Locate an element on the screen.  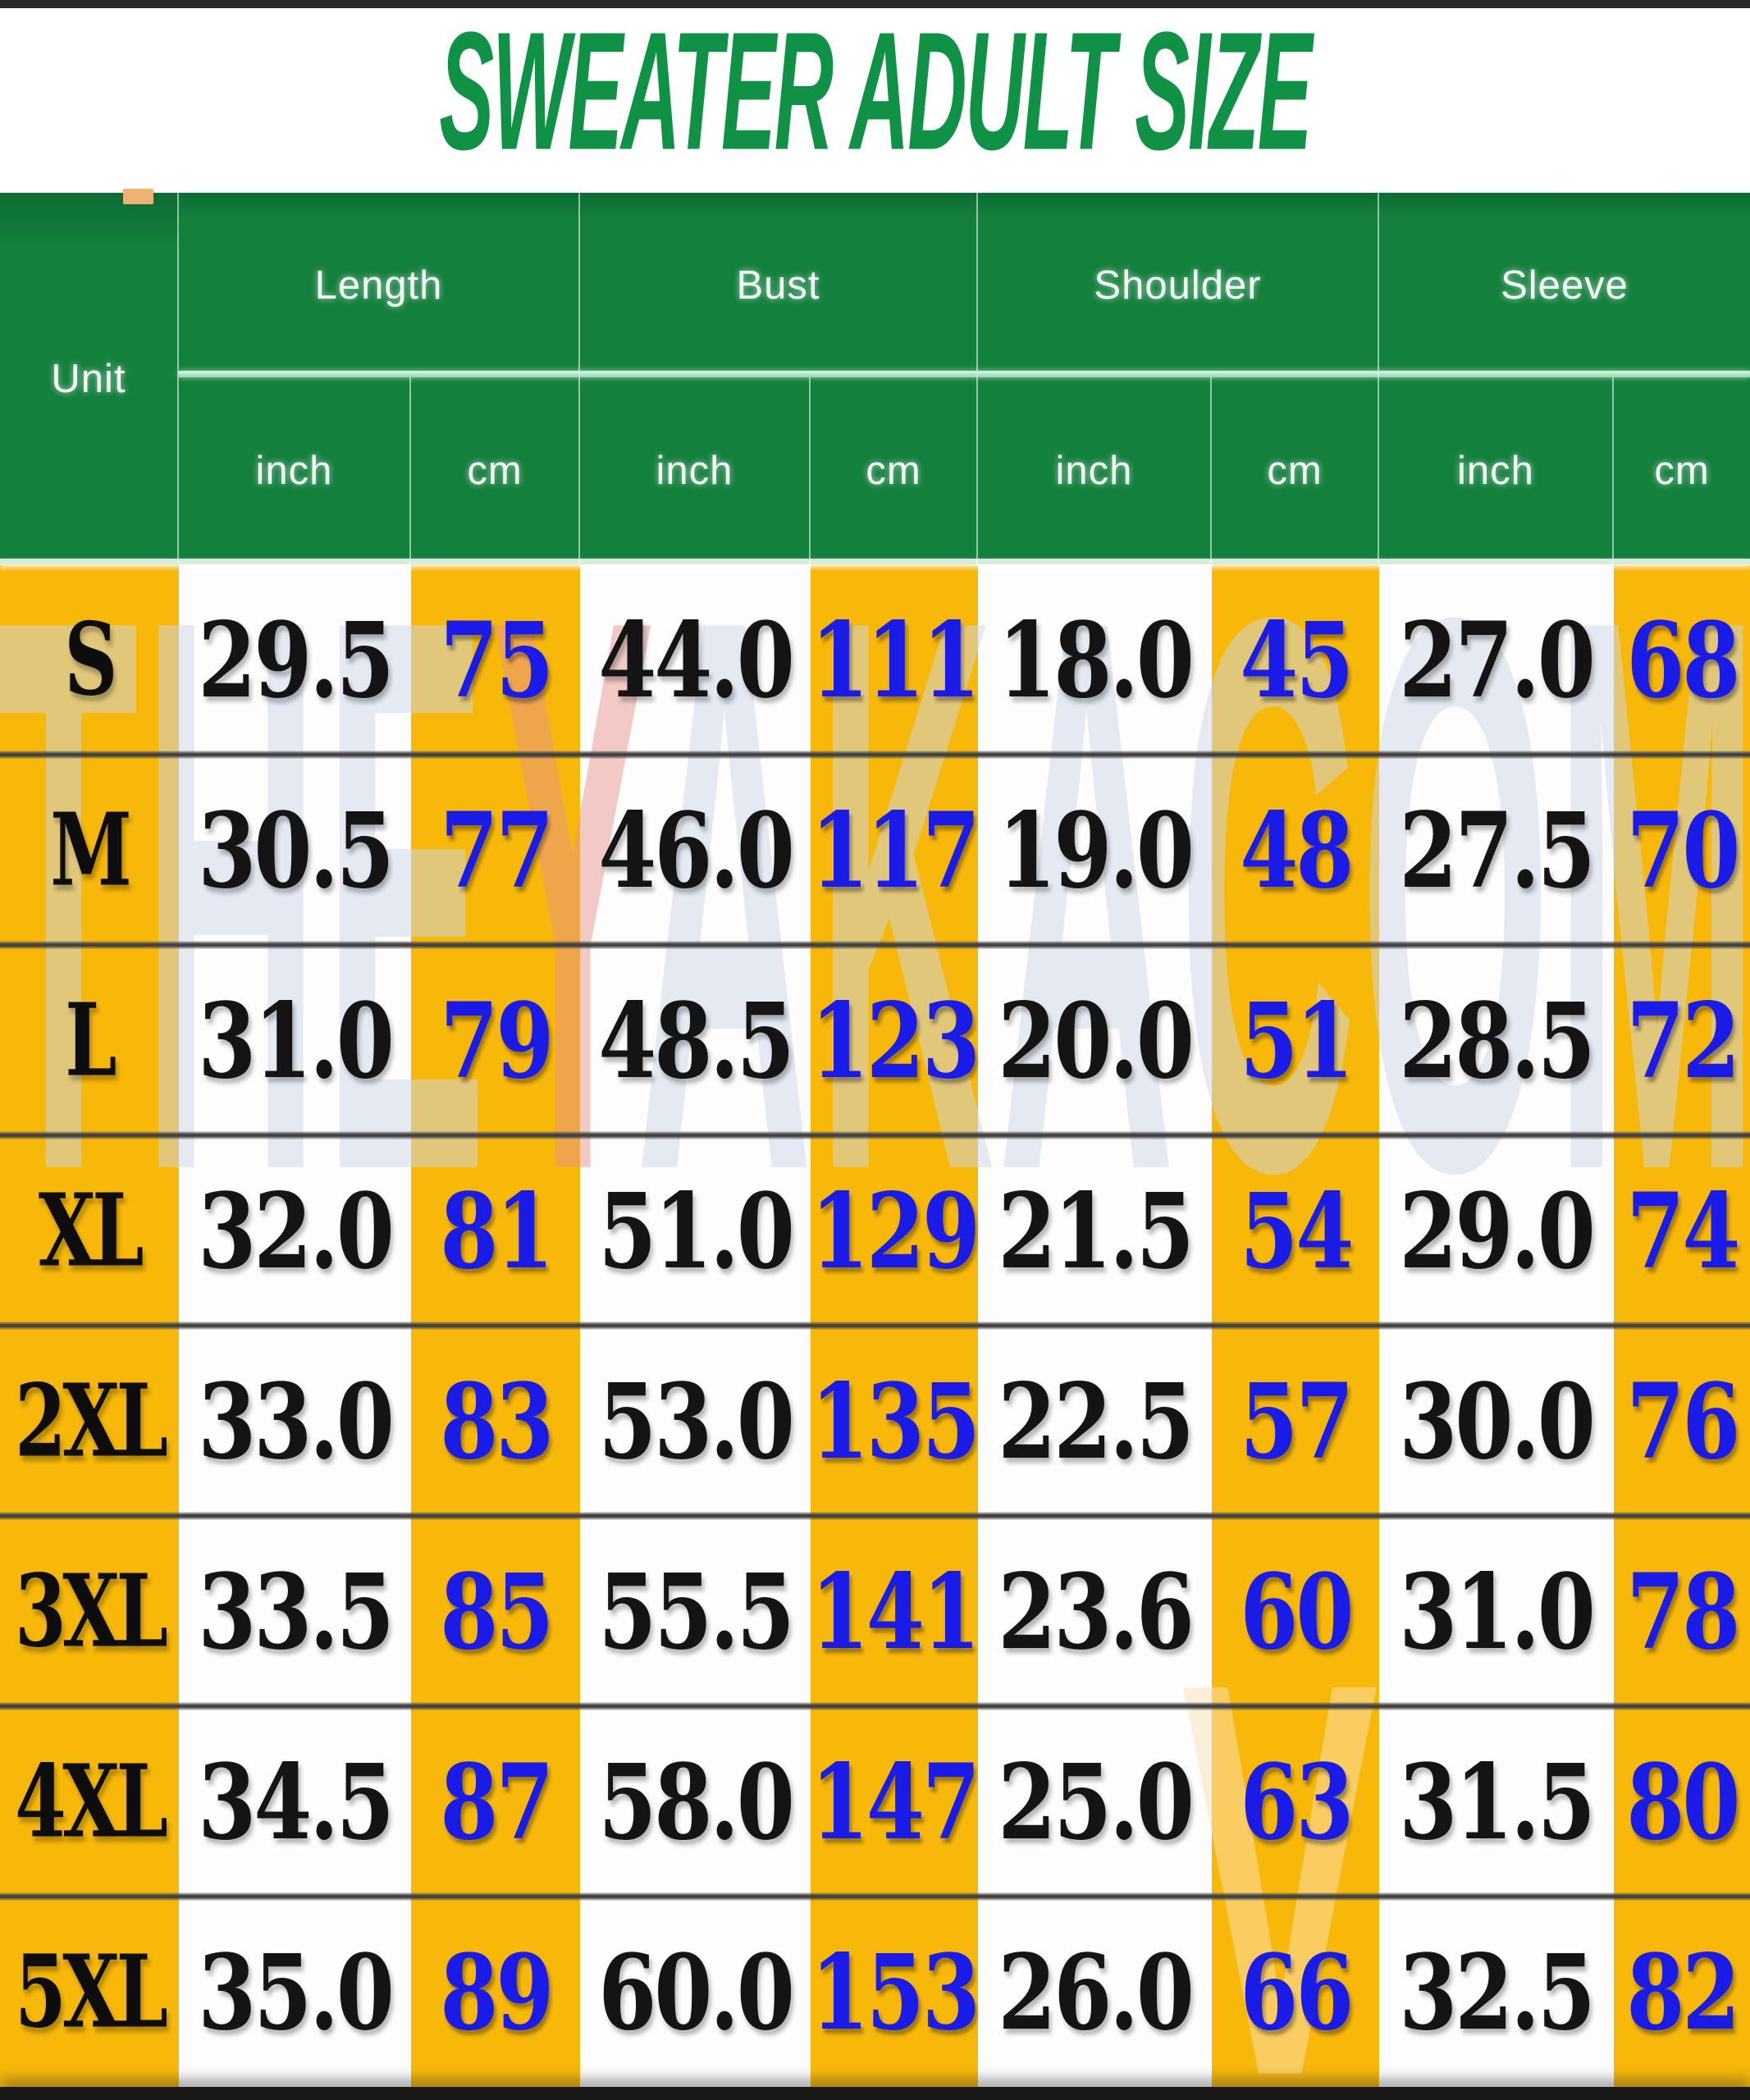
value-cell: 57 is located at coordinates (1295, 1421).